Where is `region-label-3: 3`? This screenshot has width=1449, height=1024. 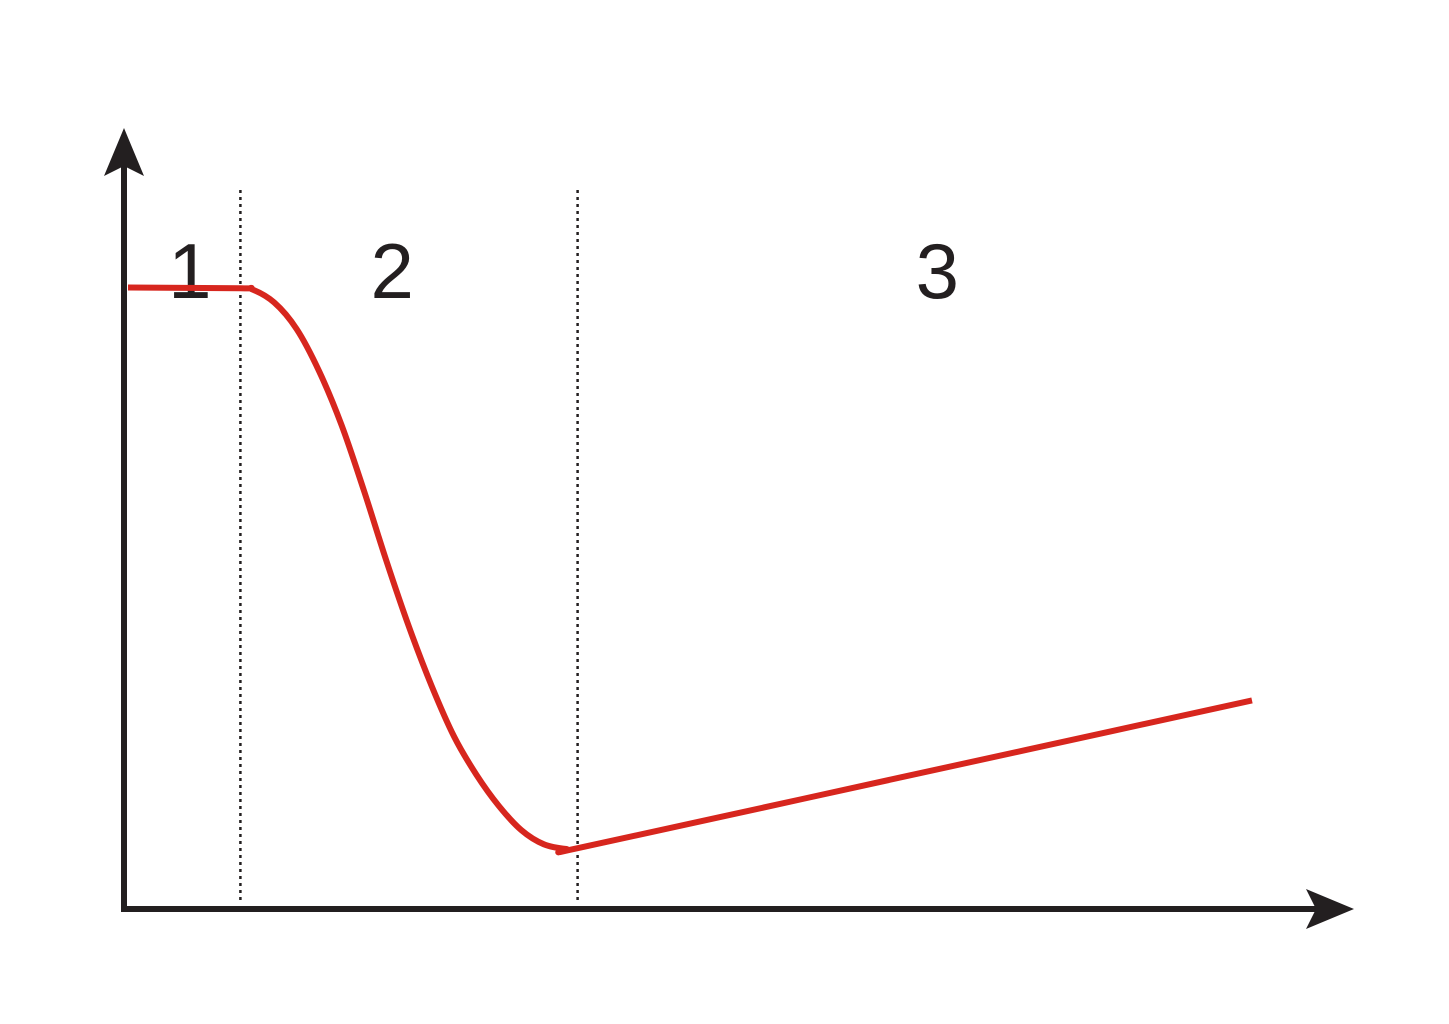
region-label-3: 3 is located at coordinates (937, 271).